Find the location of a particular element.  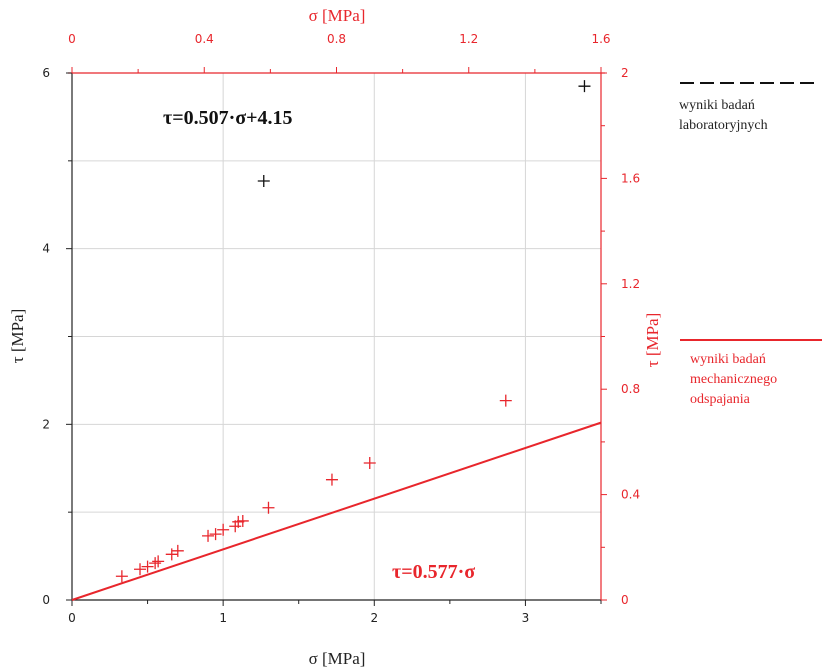

left-axis-ticks: 0 2 4 6 is located at coordinates (57, 336).